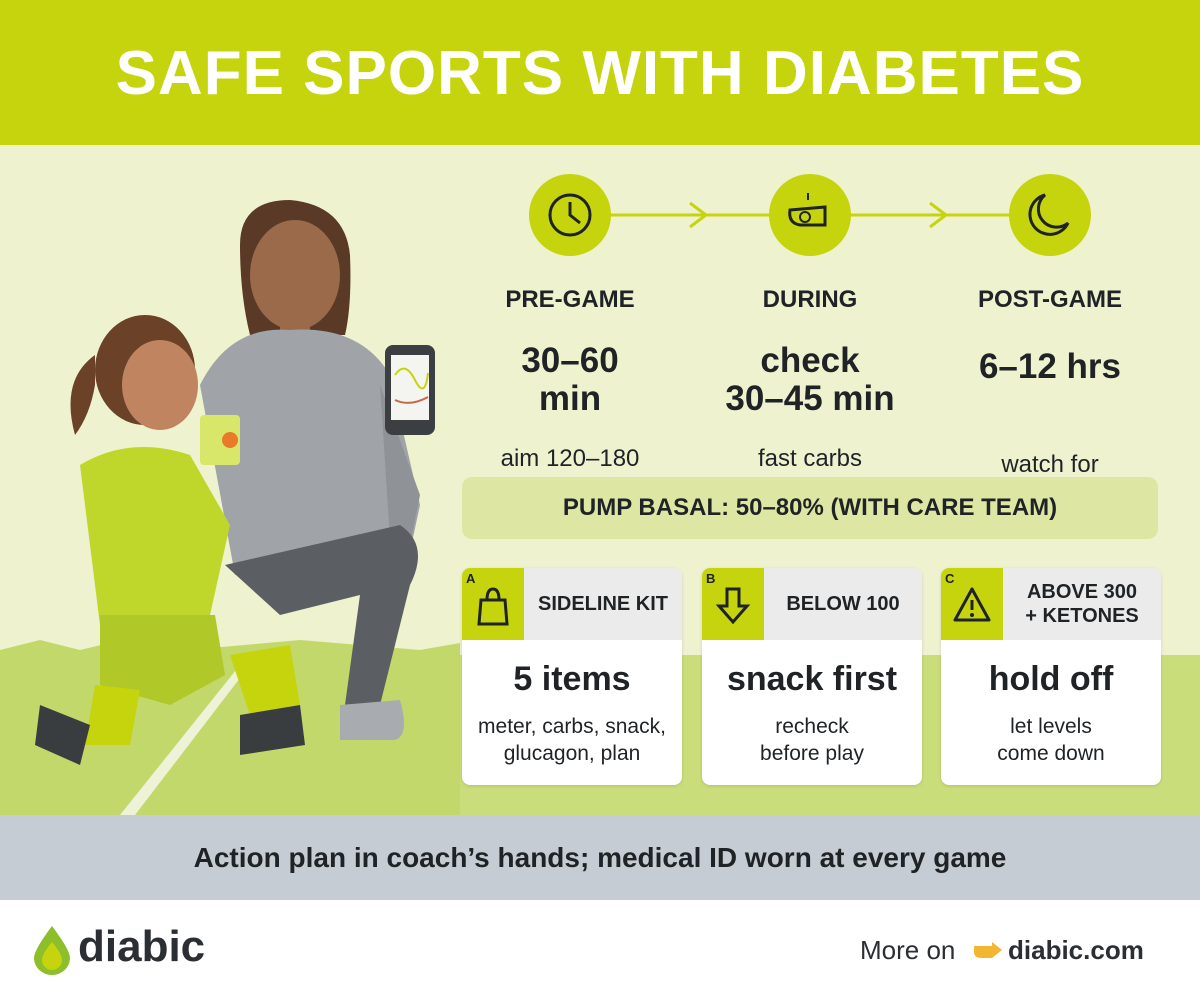 Image resolution: width=1200 pixels, height=1000 pixels. Describe the element at coordinates (1082, 604) in the screenshot. I see `card-title: ABOVE 300 + KETONES` at that location.